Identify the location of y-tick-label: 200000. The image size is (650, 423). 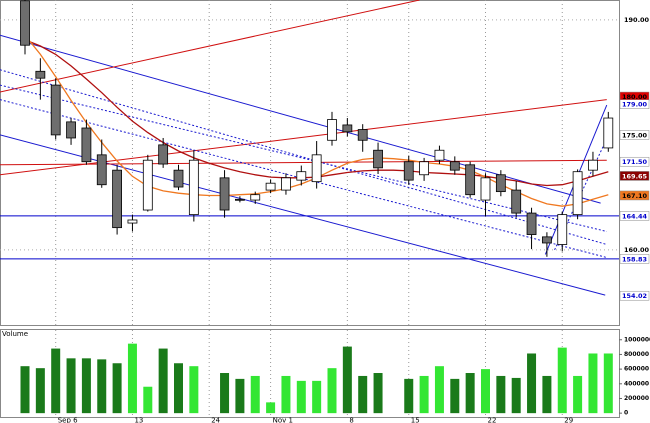
(636, 398).